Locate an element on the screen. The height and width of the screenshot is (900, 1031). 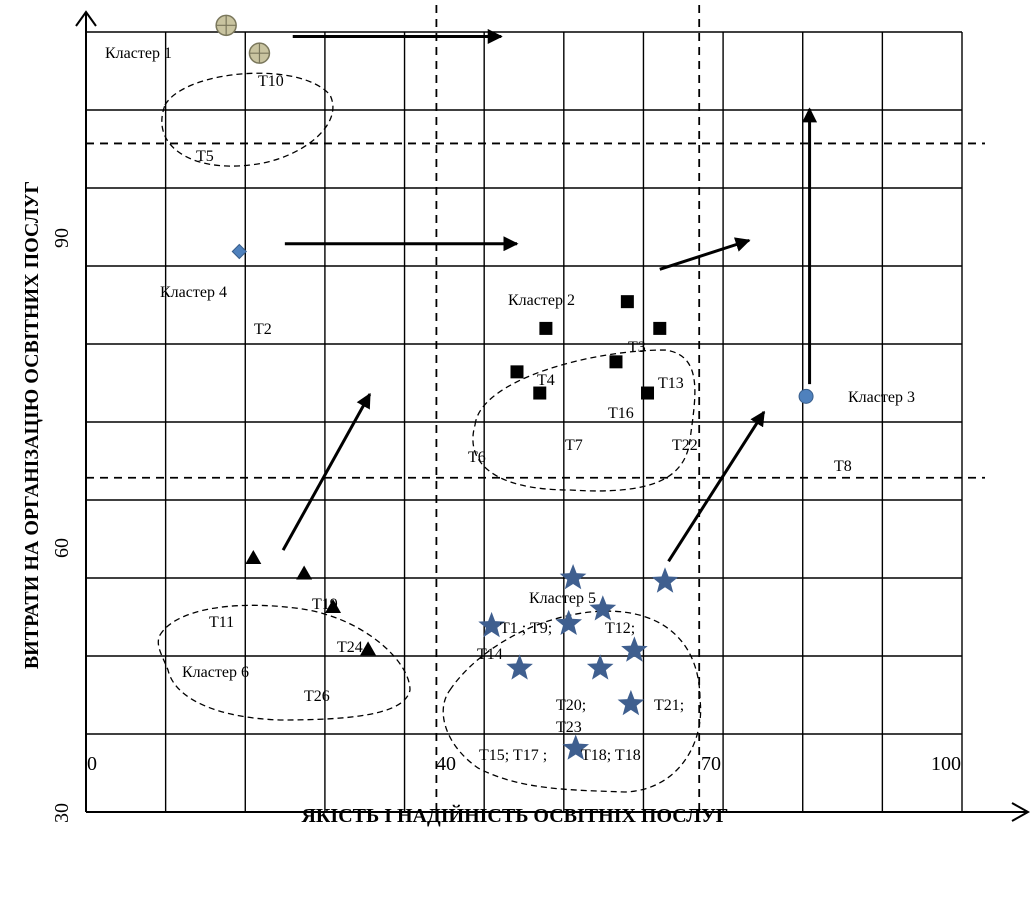
point-label: T18; T18 is located at coordinates (611, 755).